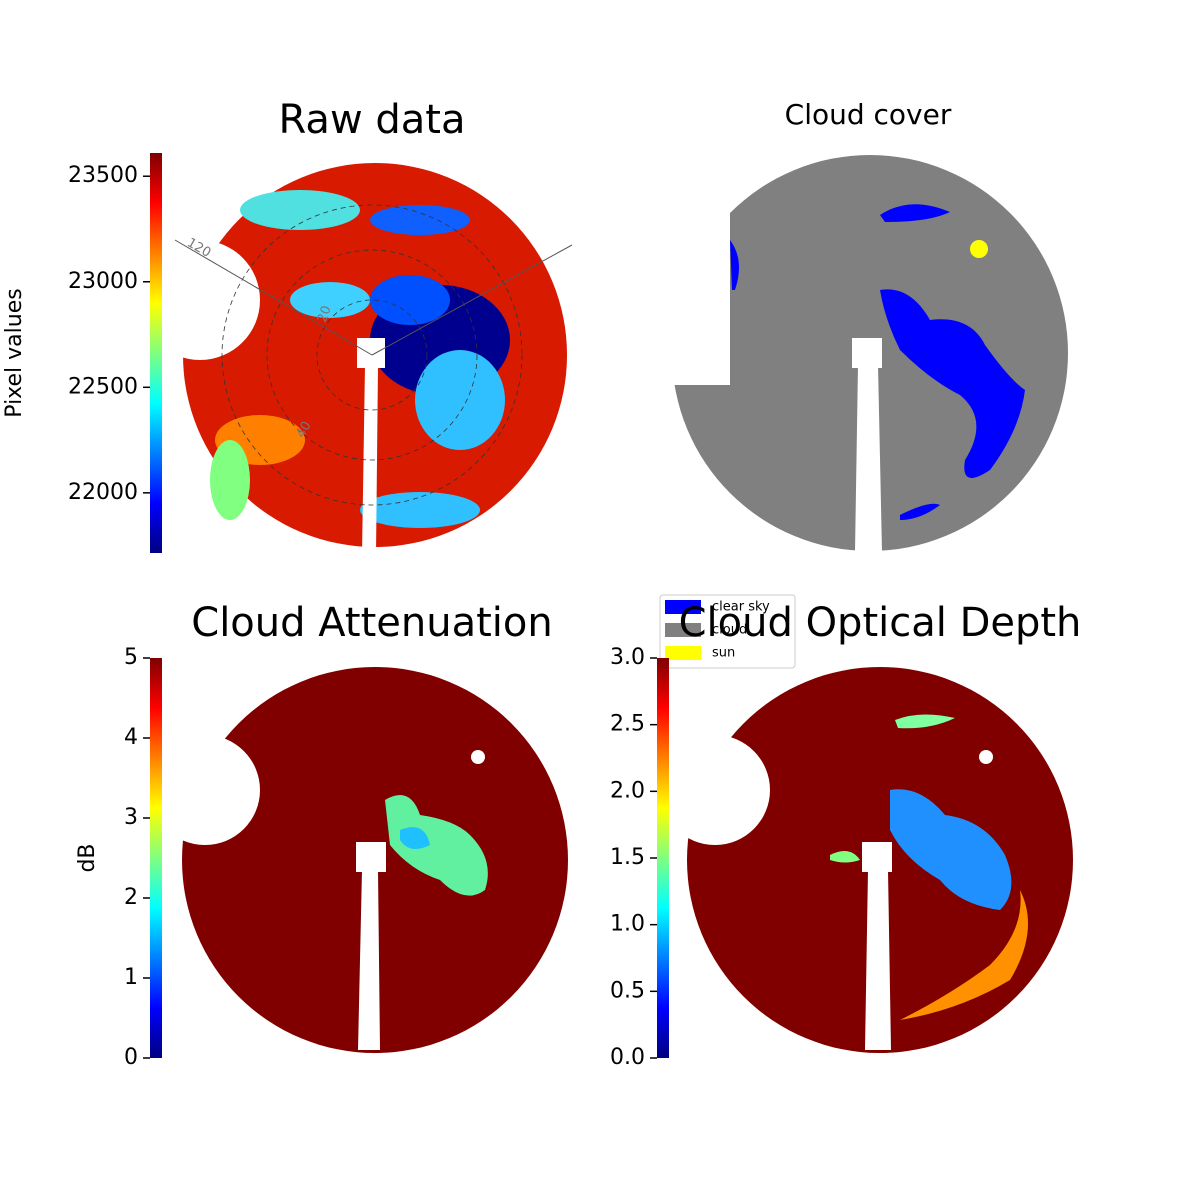 This screenshot has height=1204, width=1200. I want to click on tick-label: 1.0, so click(627, 924).